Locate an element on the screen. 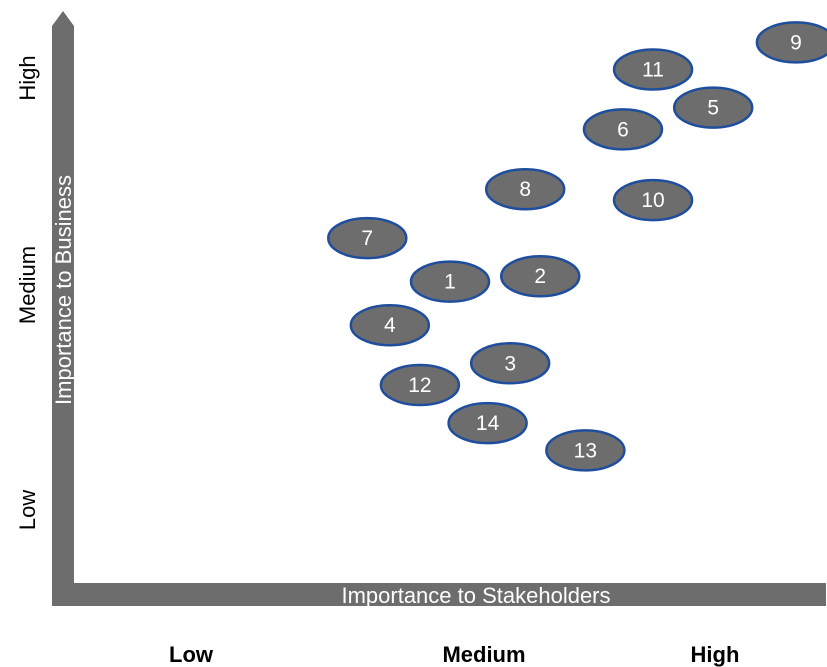  bubble-point-10: 10 is located at coordinates (653, 200).